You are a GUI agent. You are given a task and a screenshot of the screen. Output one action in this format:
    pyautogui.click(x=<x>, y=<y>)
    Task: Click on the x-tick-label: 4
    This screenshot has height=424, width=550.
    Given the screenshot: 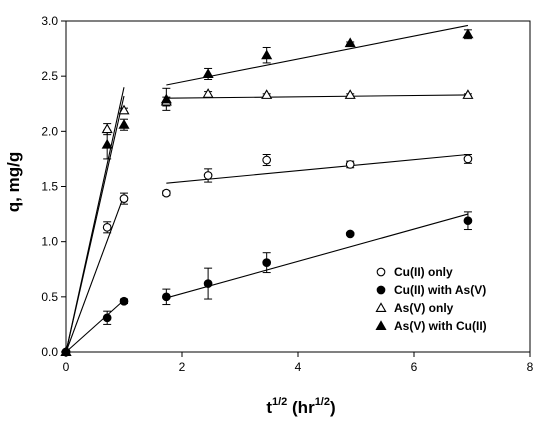 What is the action you would take?
    pyautogui.click(x=298, y=367)
    